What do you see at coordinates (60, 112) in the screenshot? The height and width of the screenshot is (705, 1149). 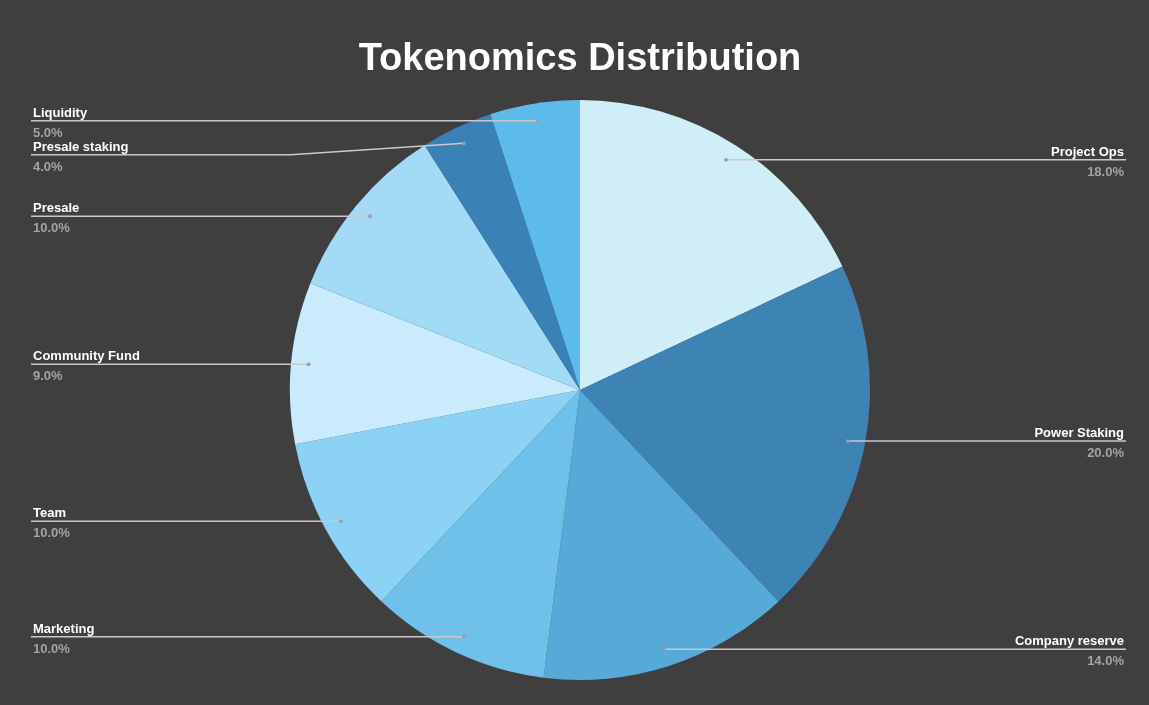 I see `slice-label: Liquidity` at bounding box center [60, 112].